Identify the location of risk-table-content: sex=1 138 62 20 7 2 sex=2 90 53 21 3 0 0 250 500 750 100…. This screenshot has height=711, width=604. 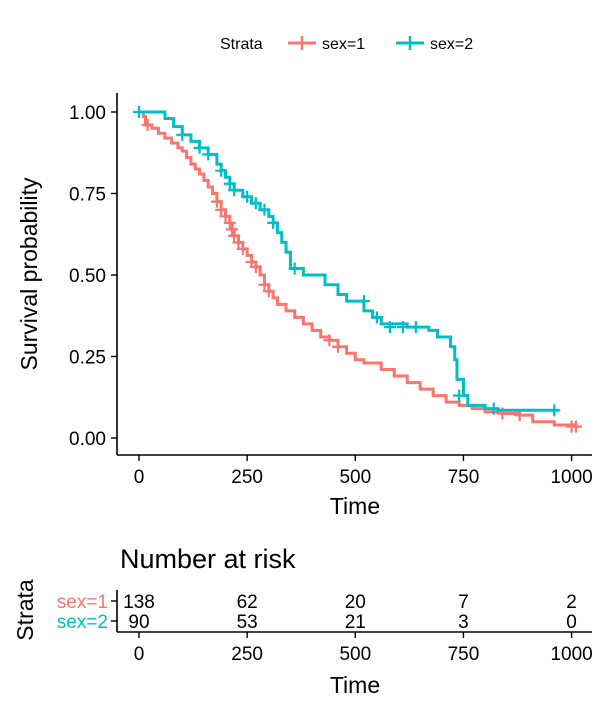
(325, 628).